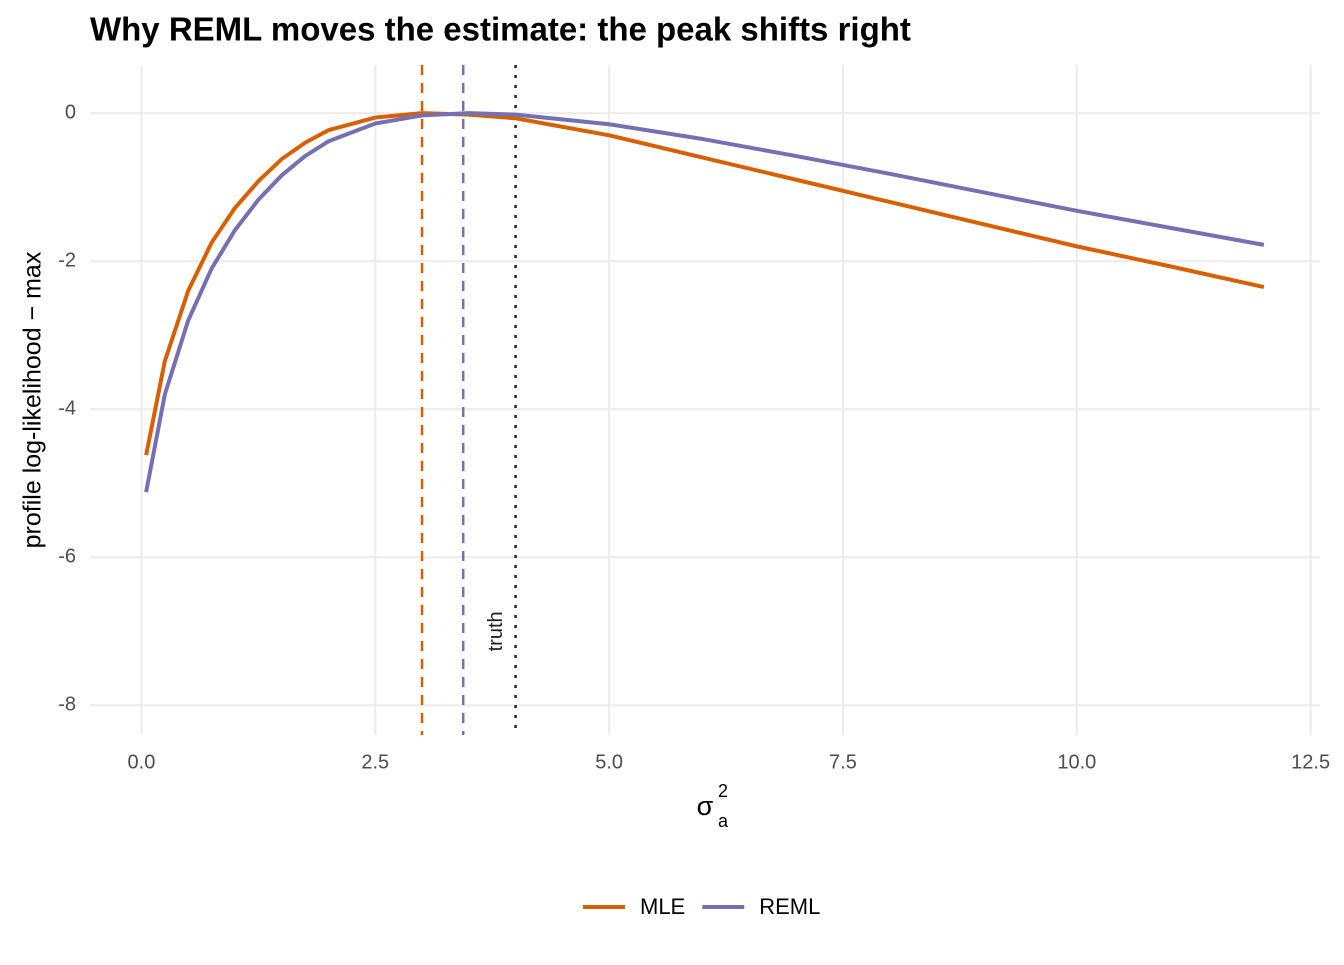 The image size is (1344, 965). I want to click on y-tick-label: -6, so click(67, 557).